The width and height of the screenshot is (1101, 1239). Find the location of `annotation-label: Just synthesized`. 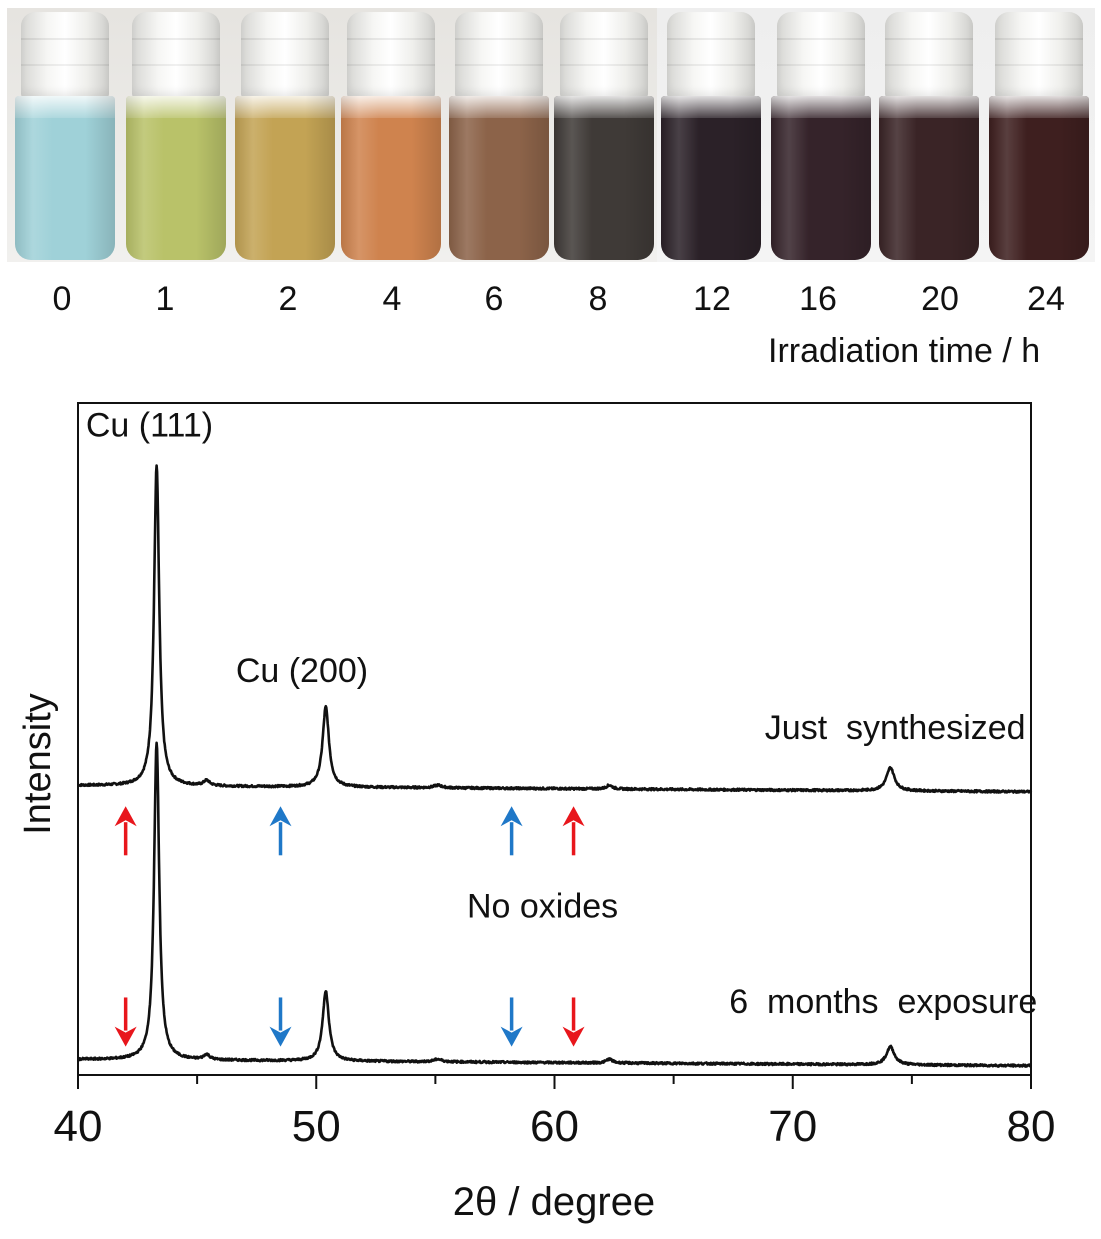

annotation-label: Just synthesized is located at coordinates (895, 728).